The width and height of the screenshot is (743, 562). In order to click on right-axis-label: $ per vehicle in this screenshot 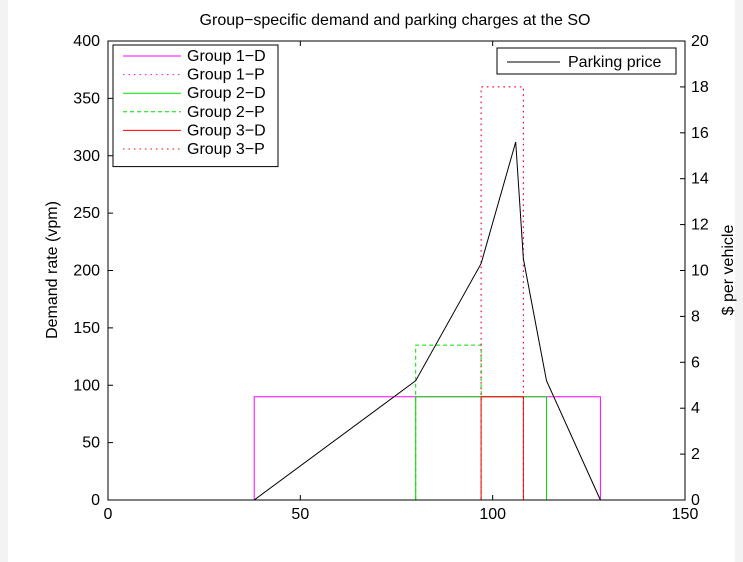, I will do `click(728, 270)`.